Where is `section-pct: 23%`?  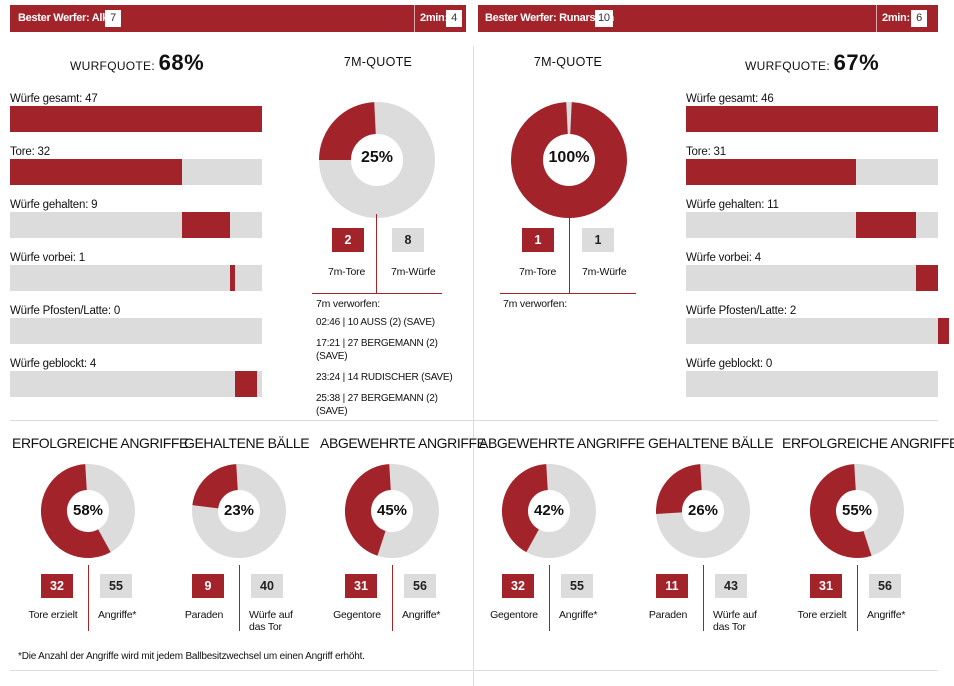 section-pct: 23% is located at coordinates (239, 510).